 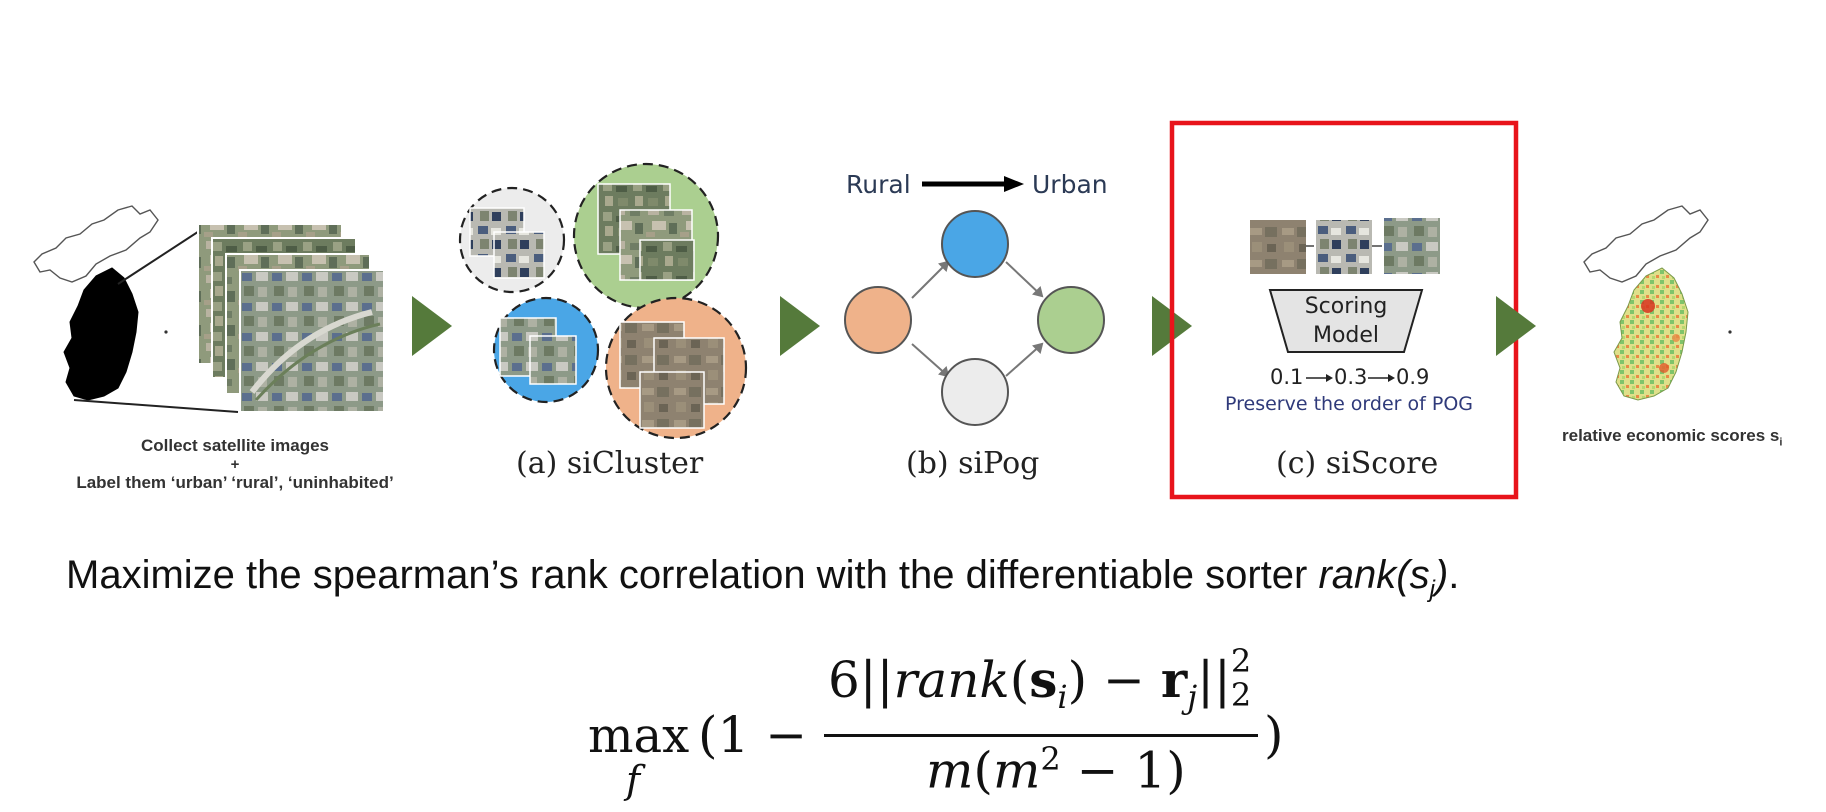 I want to click on output-label-sub: i, so click(x=1781, y=442).